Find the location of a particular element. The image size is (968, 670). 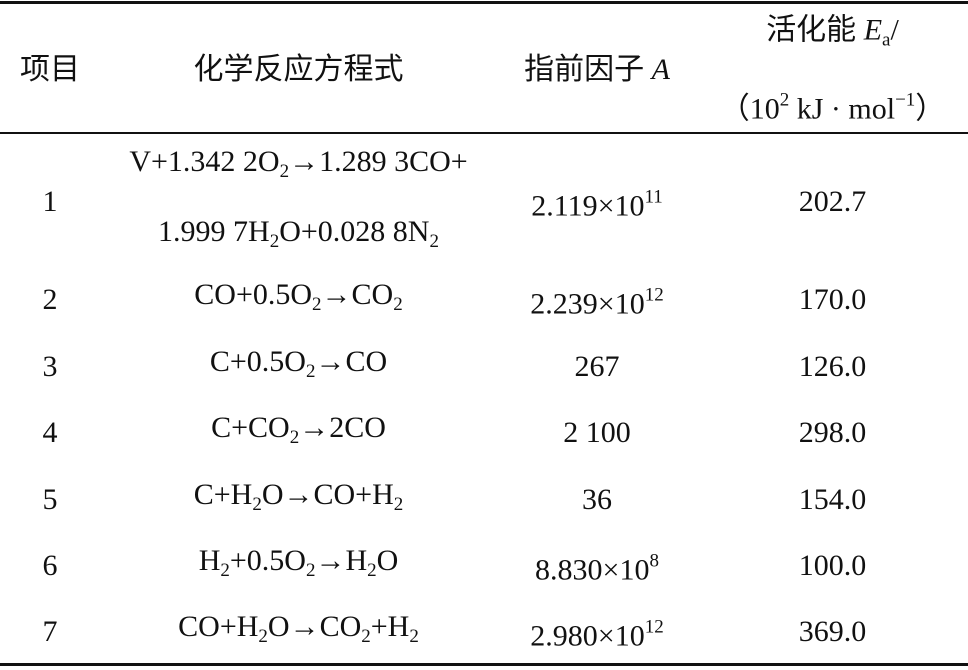

text-line: V+1.342 2O2→1.289 3CO+ is located at coordinates (298, 167).